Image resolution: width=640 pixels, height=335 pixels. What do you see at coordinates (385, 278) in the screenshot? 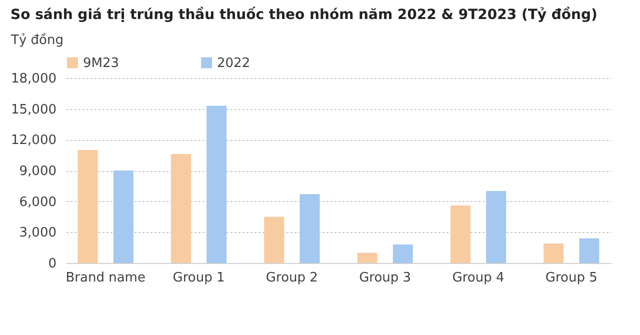
I see `x-tick-label: Group 3` at bounding box center [385, 278].